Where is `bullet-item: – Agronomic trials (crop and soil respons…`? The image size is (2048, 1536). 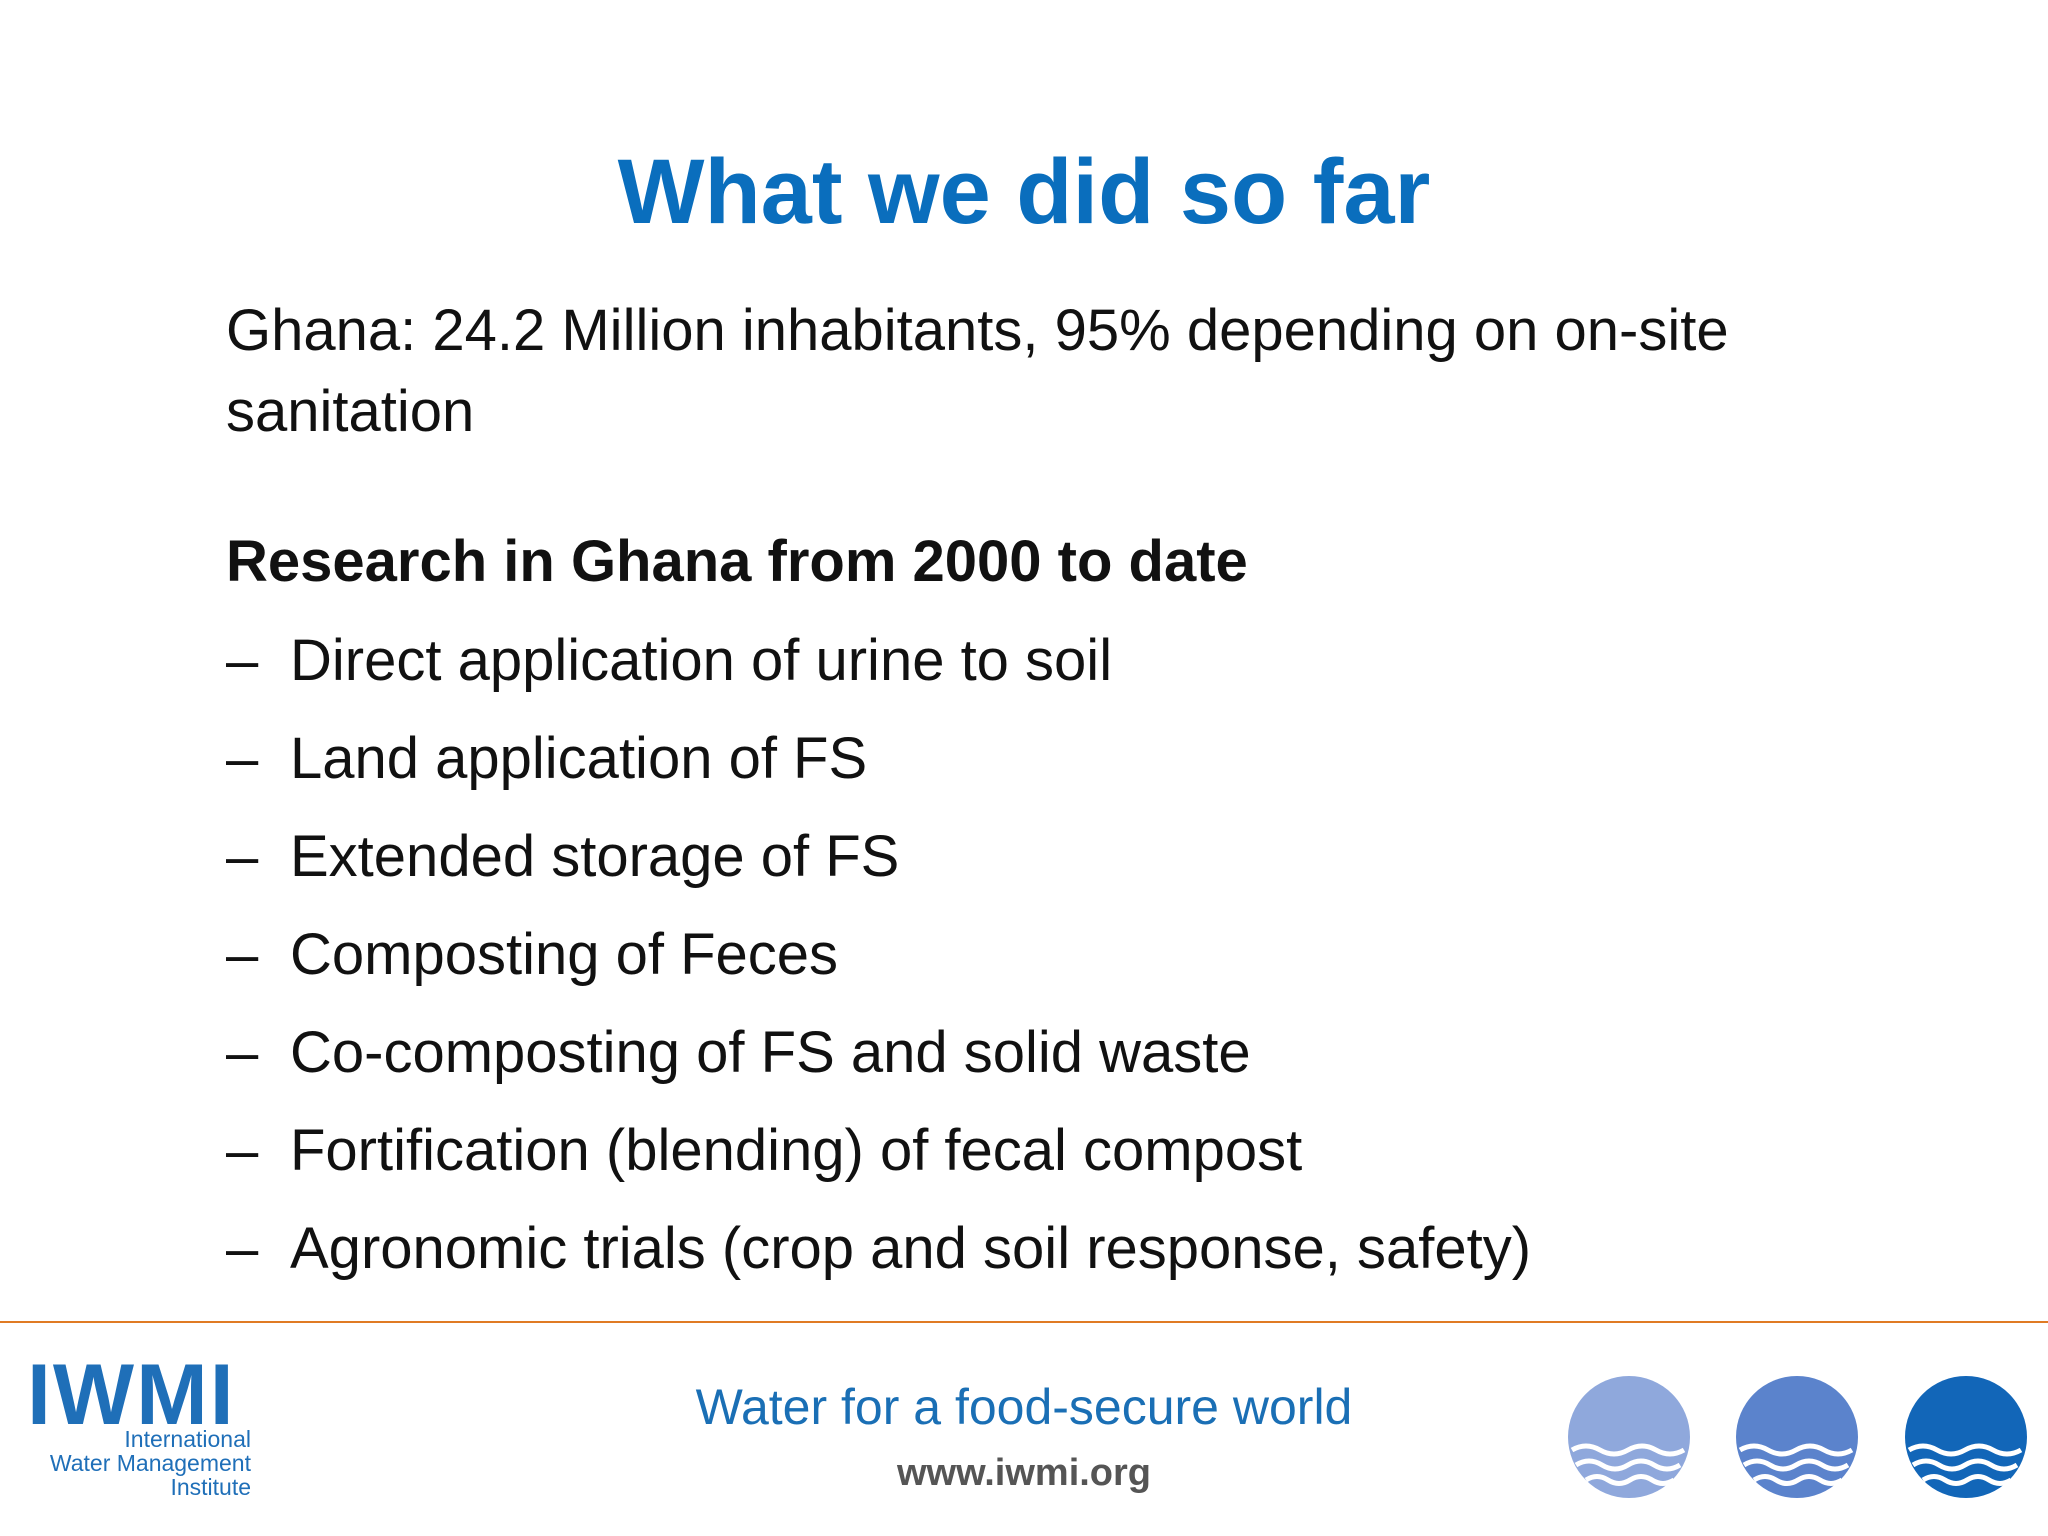
bullet-item: – Agronomic trials (crop and soil respons… is located at coordinates (1076, 1250).